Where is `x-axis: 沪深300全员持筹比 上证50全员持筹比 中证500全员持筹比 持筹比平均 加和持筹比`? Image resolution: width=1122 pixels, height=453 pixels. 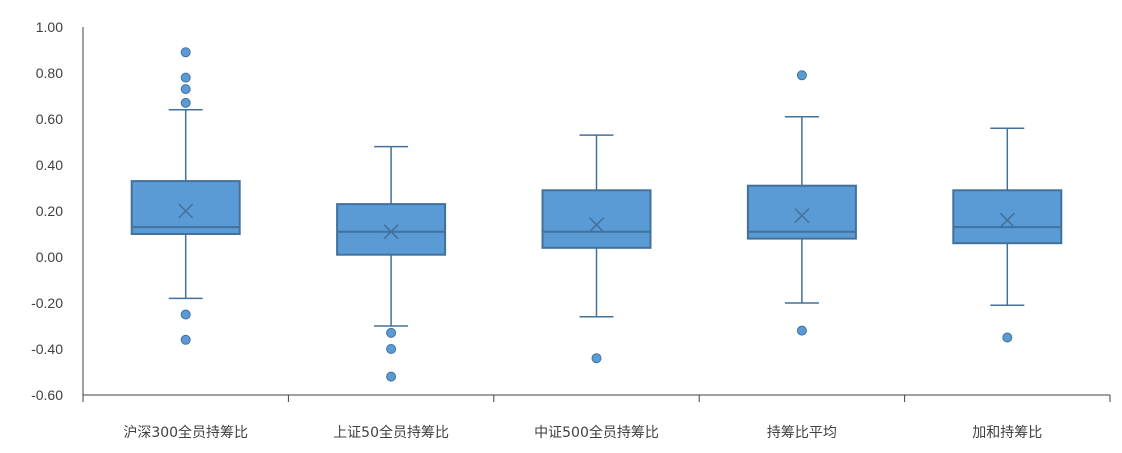 x-axis: 沪深300全员持筹比 上证50全员持筹比 中证500全员持筹比 持筹比平均 加和持筹比 is located at coordinates (596, 417).